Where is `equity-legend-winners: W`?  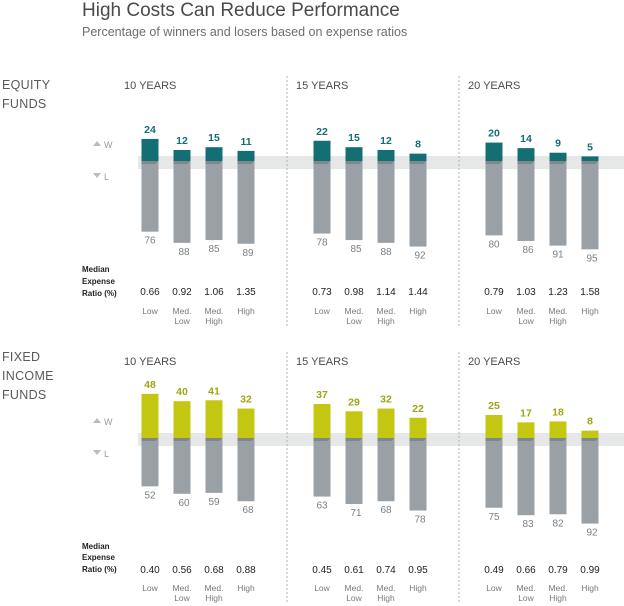
equity-legend-winners: W is located at coordinates (108, 145).